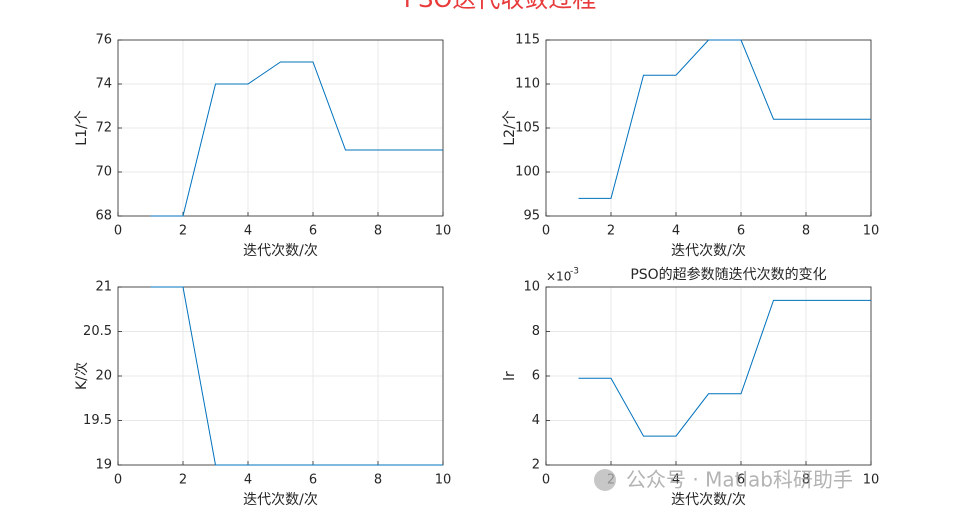 Image resolution: width=960 pixels, height=518 pixels. I want to click on watermark: 公众号 · Matlab科研助手, so click(739, 480).